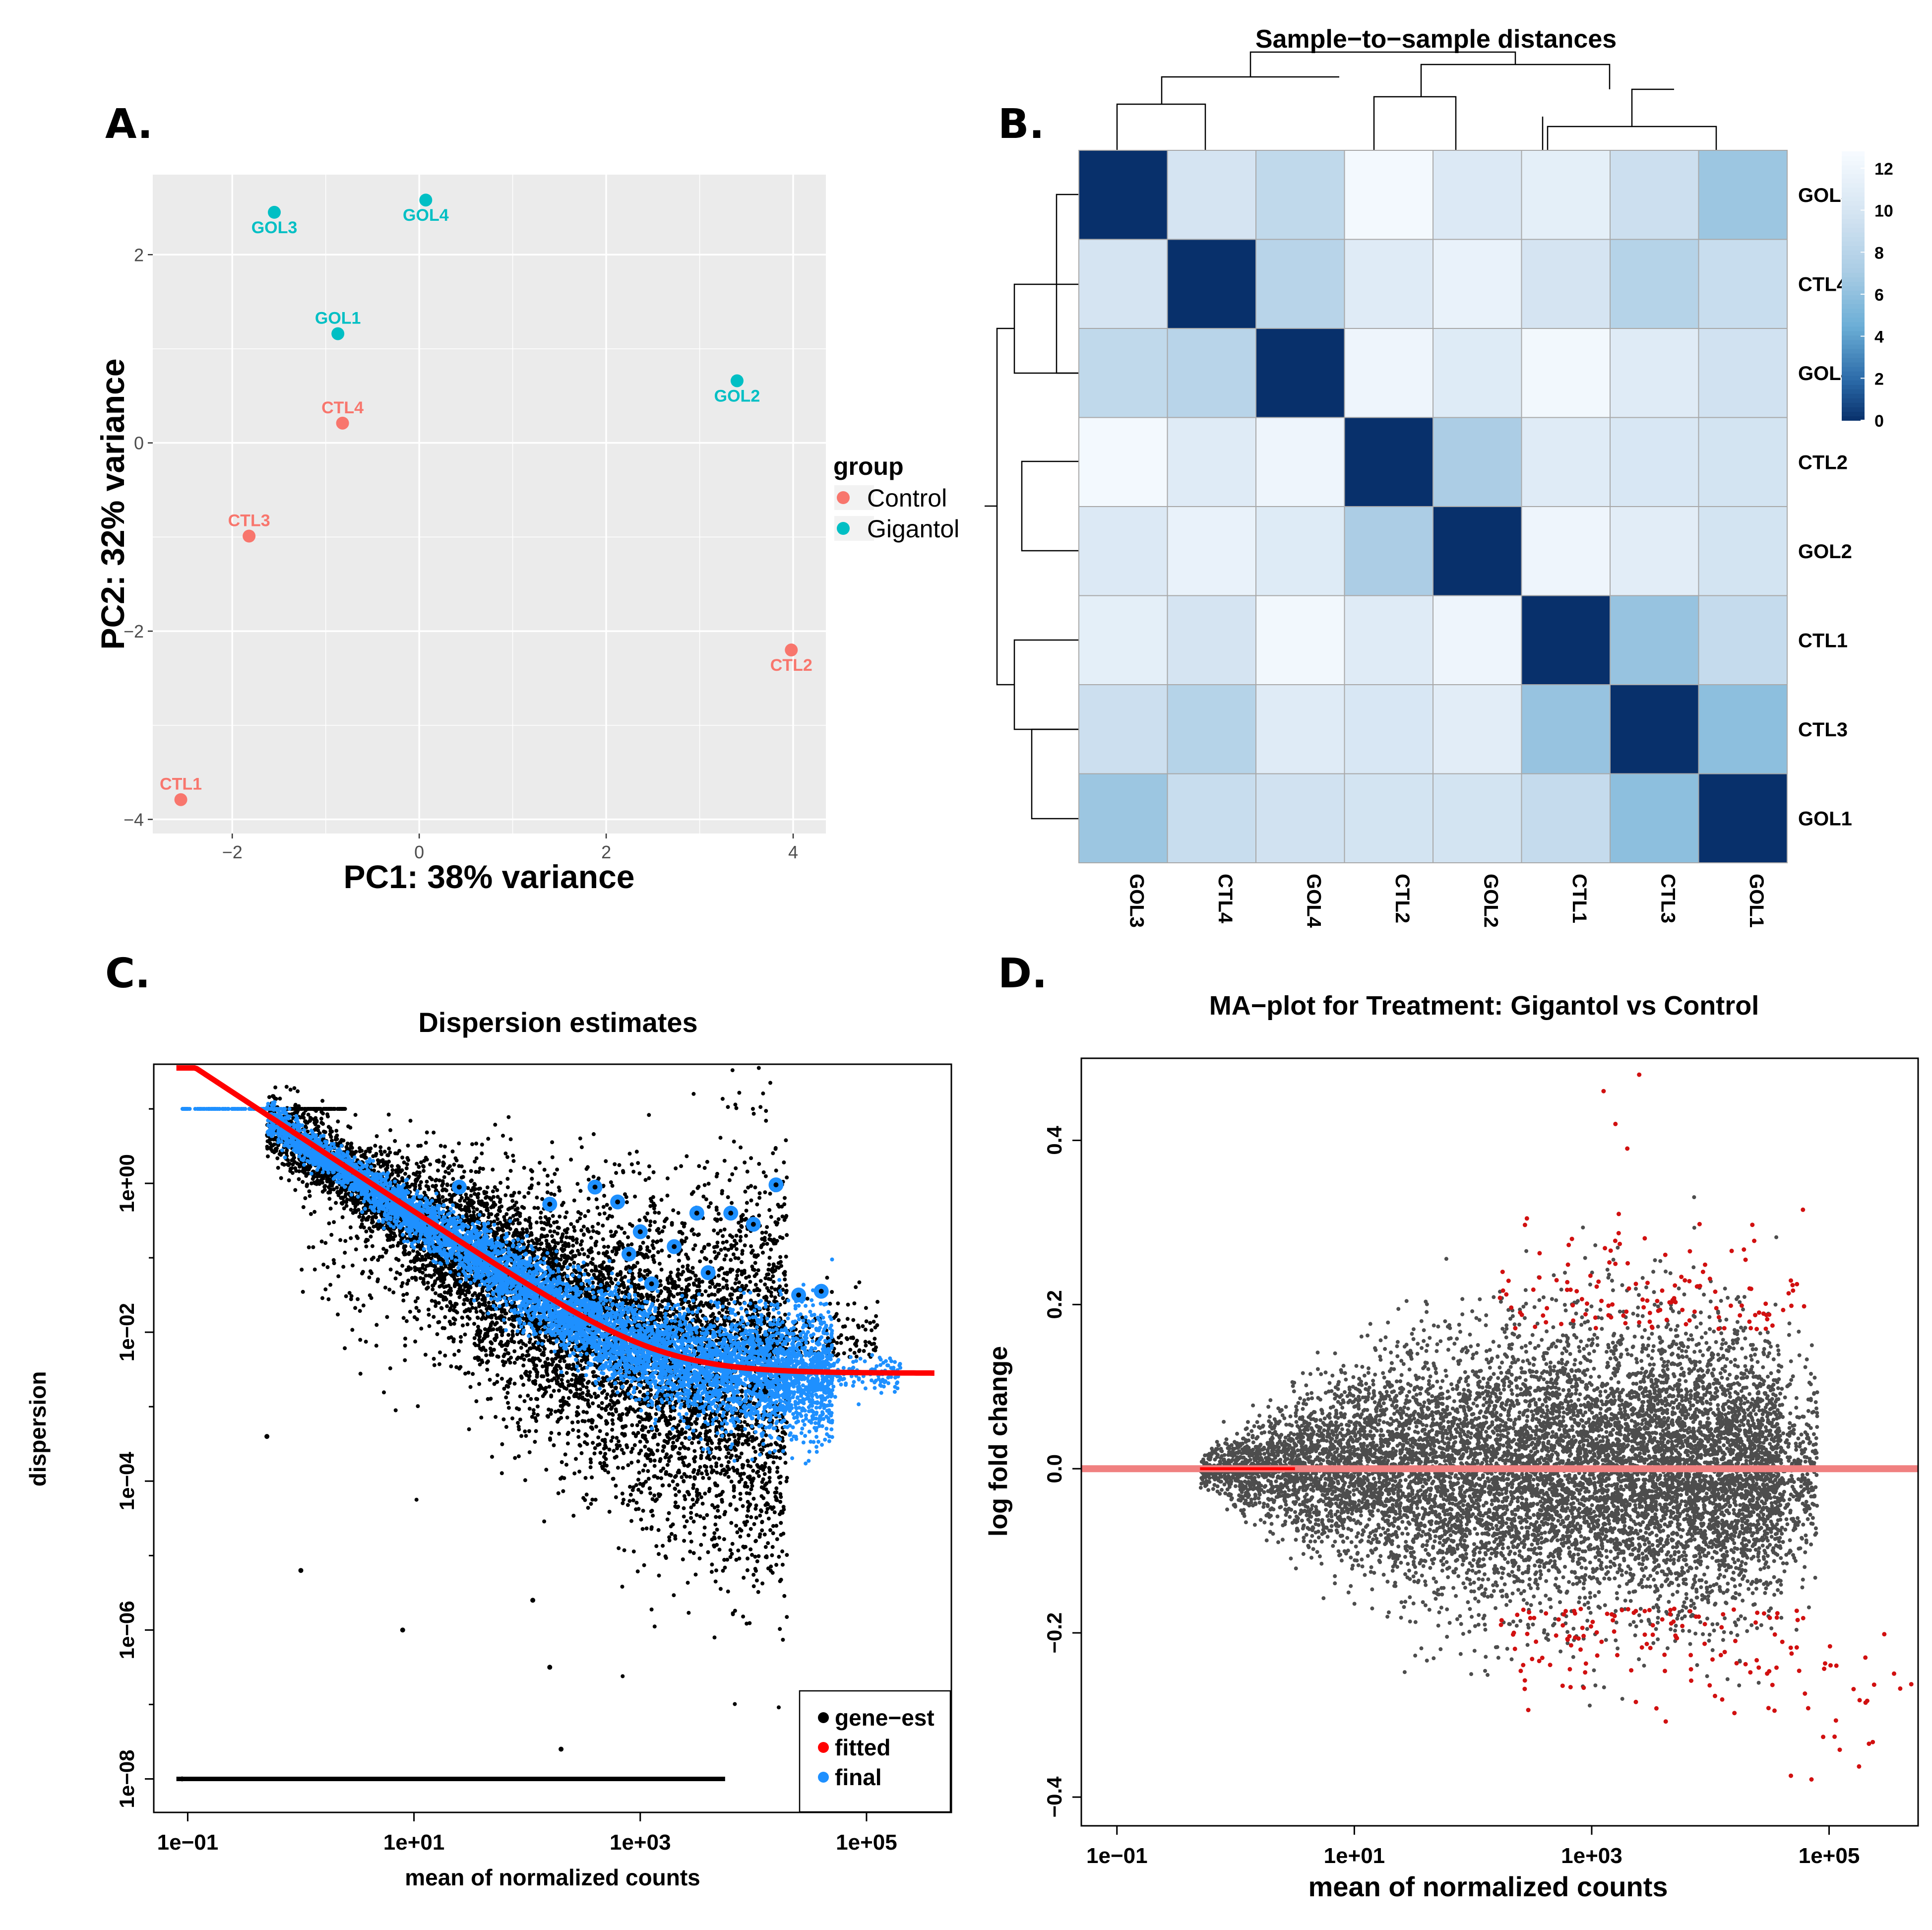 This screenshot has width=1932, height=1930. Describe the element at coordinates (1402, 899) in the screenshot. I see `heatmap-column-label-ctl2: CTL2` at that location.